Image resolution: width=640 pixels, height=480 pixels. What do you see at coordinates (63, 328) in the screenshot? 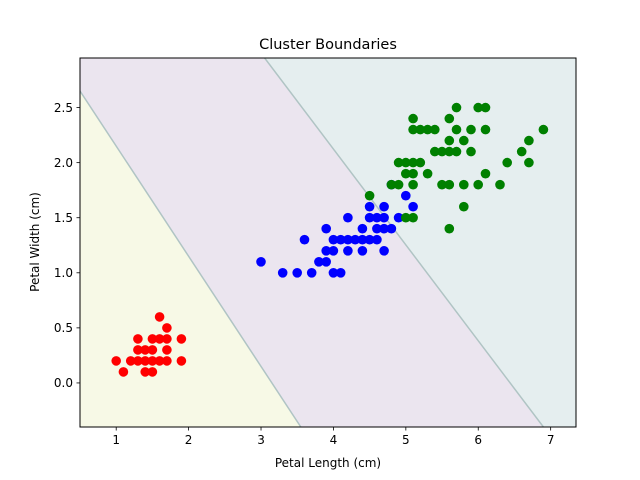
I see `y-tick-label: 0.5` at bounding box center [63, 328].